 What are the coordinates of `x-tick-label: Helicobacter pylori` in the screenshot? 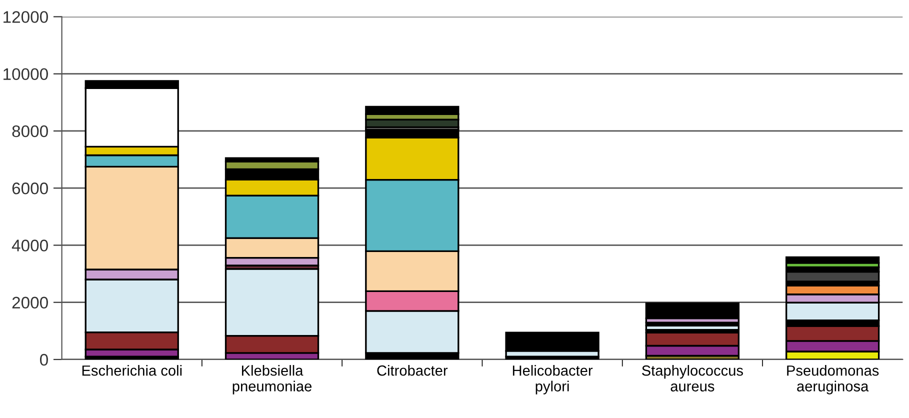 It's located at (552, 379).